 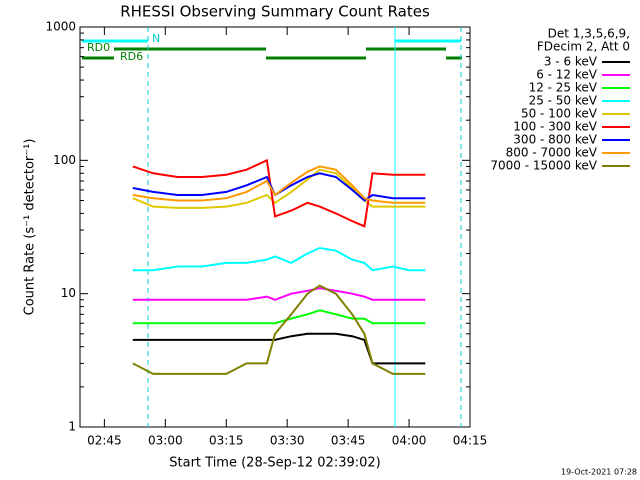 I want to click on legend-label: 6 - 12 keV, so click(x=567, y=75).